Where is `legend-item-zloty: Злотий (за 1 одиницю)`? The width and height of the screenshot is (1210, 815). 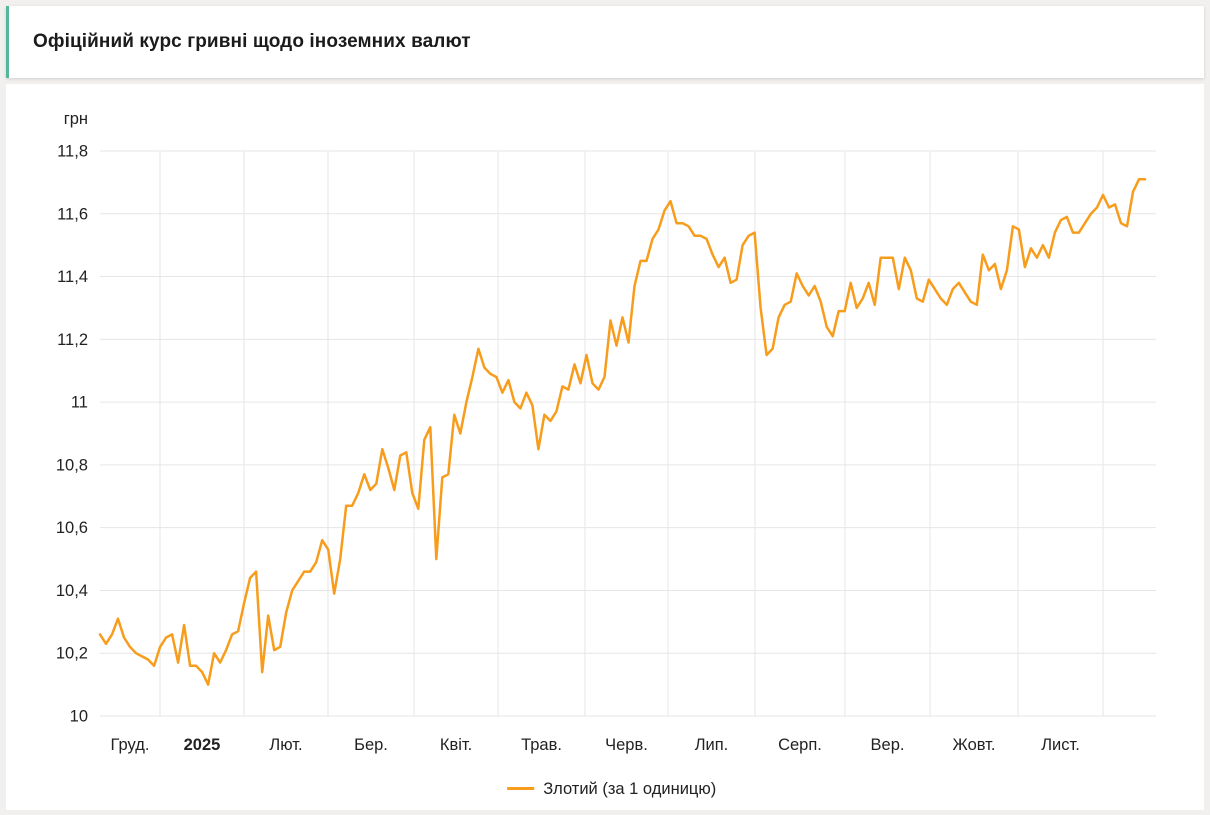
legend-item-zloty: Злотий (за 1 одиницю) is located at coordinates (611, 789).